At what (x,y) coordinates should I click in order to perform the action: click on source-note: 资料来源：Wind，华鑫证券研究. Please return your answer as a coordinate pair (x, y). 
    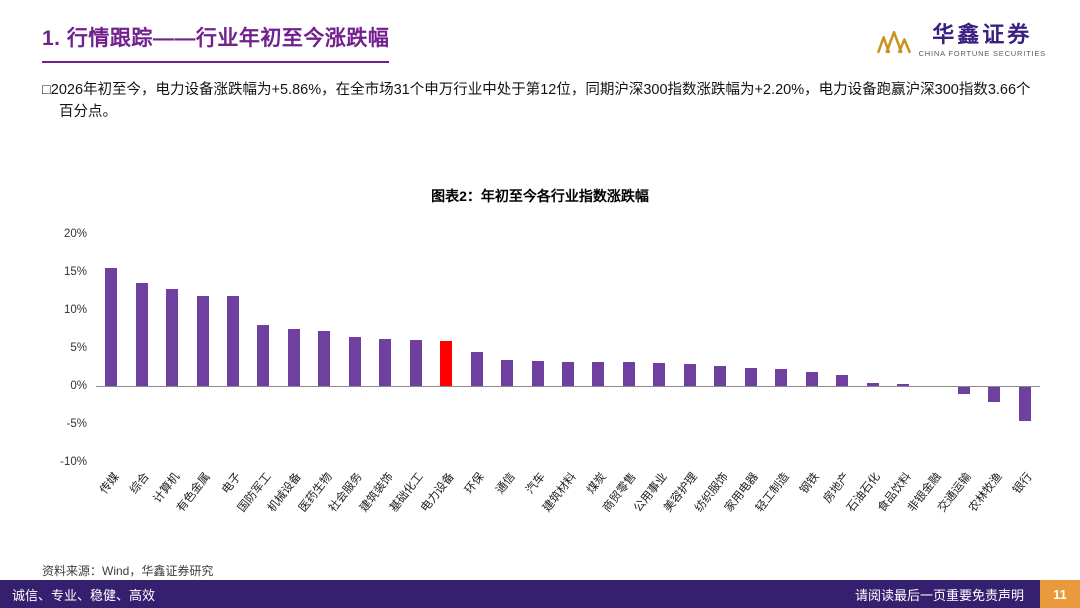
    Looking at the image, I should click on (128, 570).